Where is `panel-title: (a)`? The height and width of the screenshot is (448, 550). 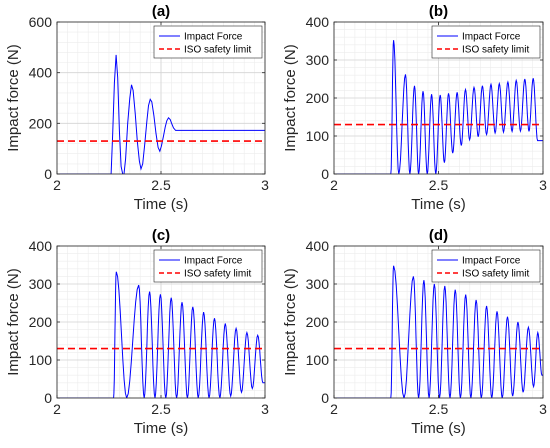
panel-title: (a) is located at coordinates (161, 11).